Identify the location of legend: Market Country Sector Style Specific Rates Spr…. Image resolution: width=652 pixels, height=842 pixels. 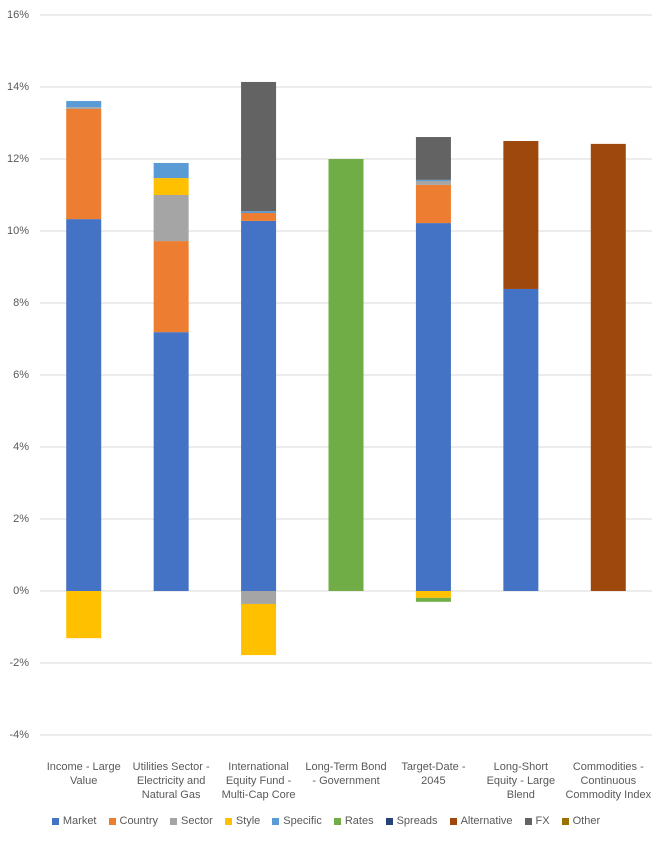
(326, 821).